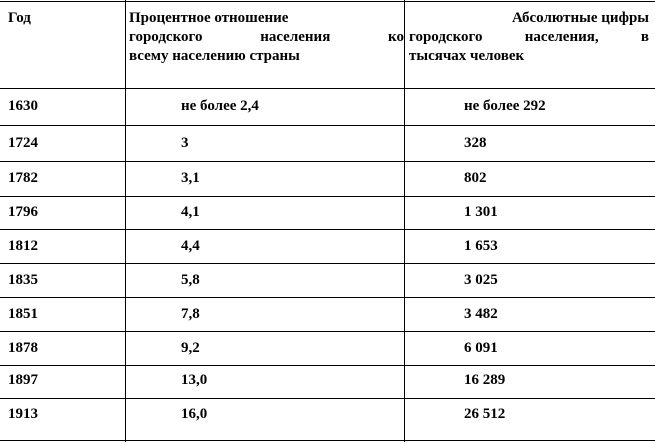 The height and width of the screenshot is (444, 655). What do you see at coordinates (190, 246) in the screenshot?
I see `cell-percent: 4,4` at bounding box center [190, 246].